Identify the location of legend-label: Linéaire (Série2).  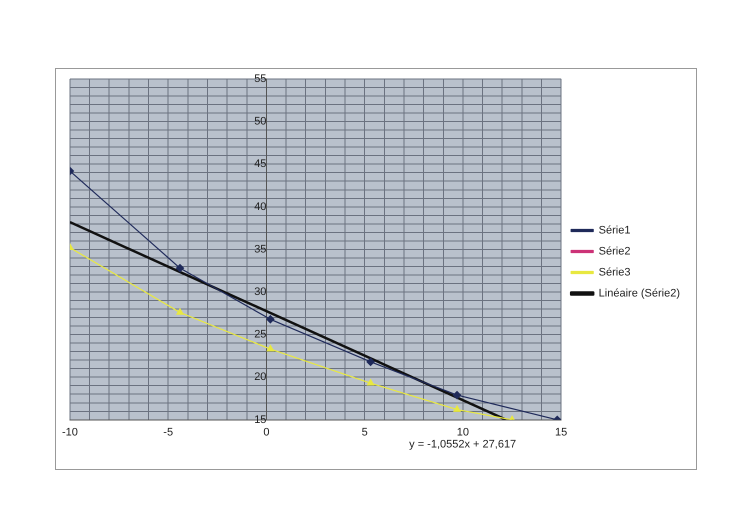
(639, 294).